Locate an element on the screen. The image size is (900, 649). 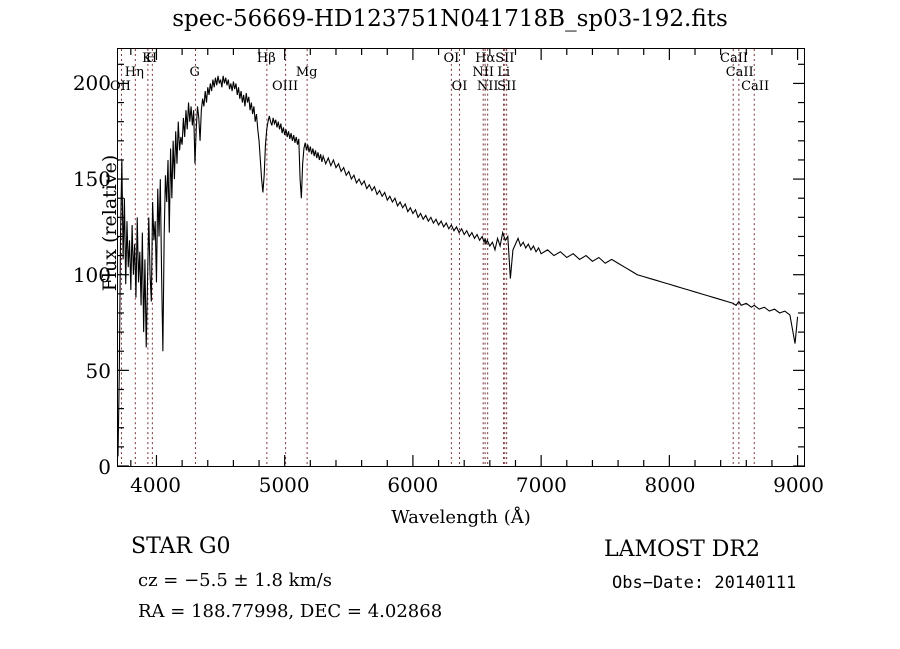
spectral-line-label: Li is located at coordinates (504, 72).